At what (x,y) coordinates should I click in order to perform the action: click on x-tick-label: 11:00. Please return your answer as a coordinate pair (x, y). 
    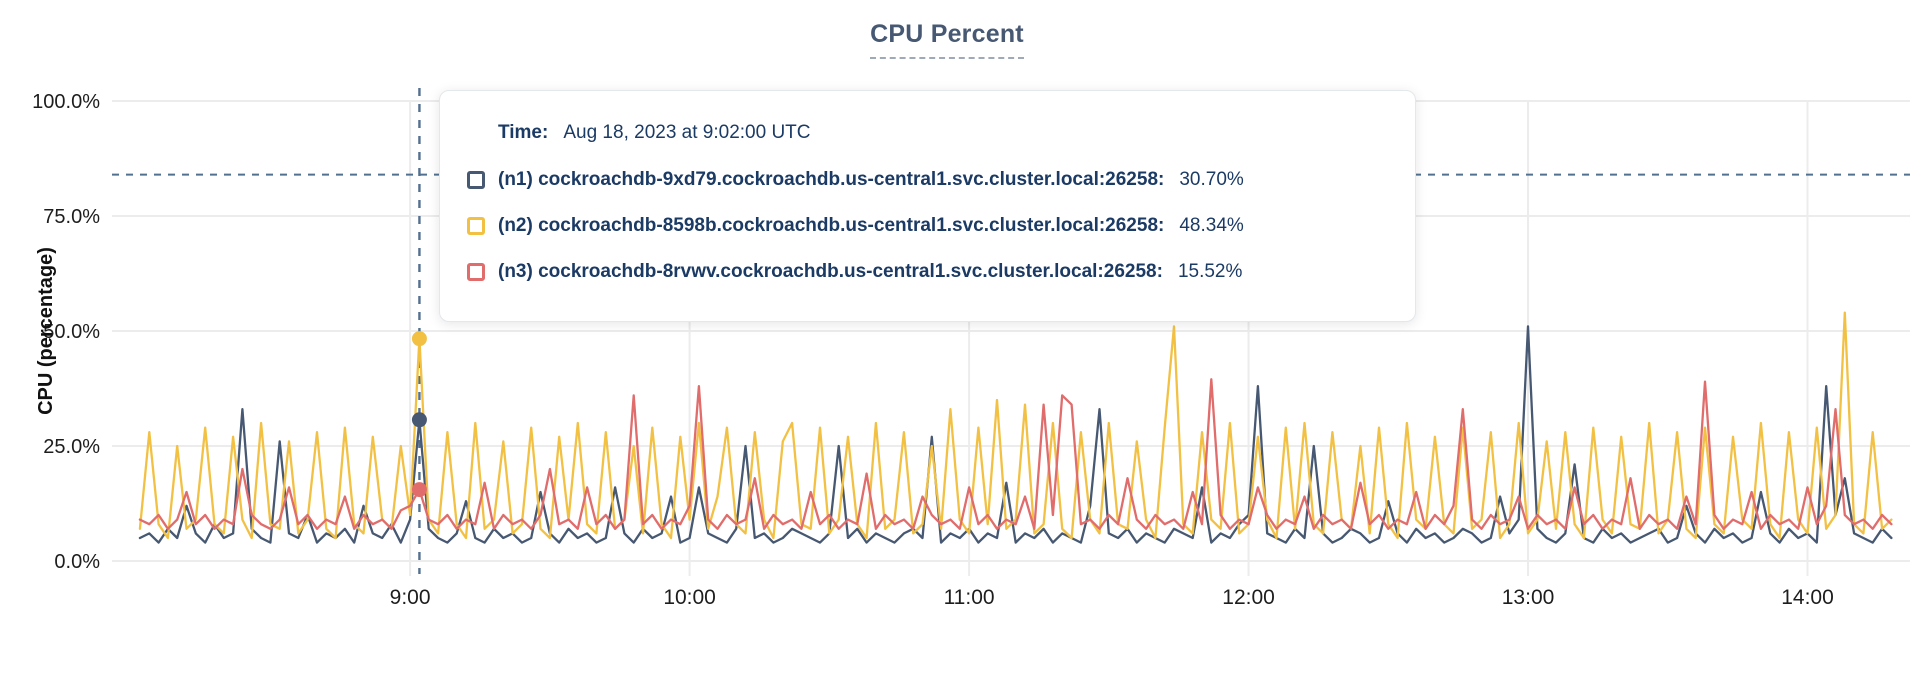
    Looking at the image, I should click on (969, 597).